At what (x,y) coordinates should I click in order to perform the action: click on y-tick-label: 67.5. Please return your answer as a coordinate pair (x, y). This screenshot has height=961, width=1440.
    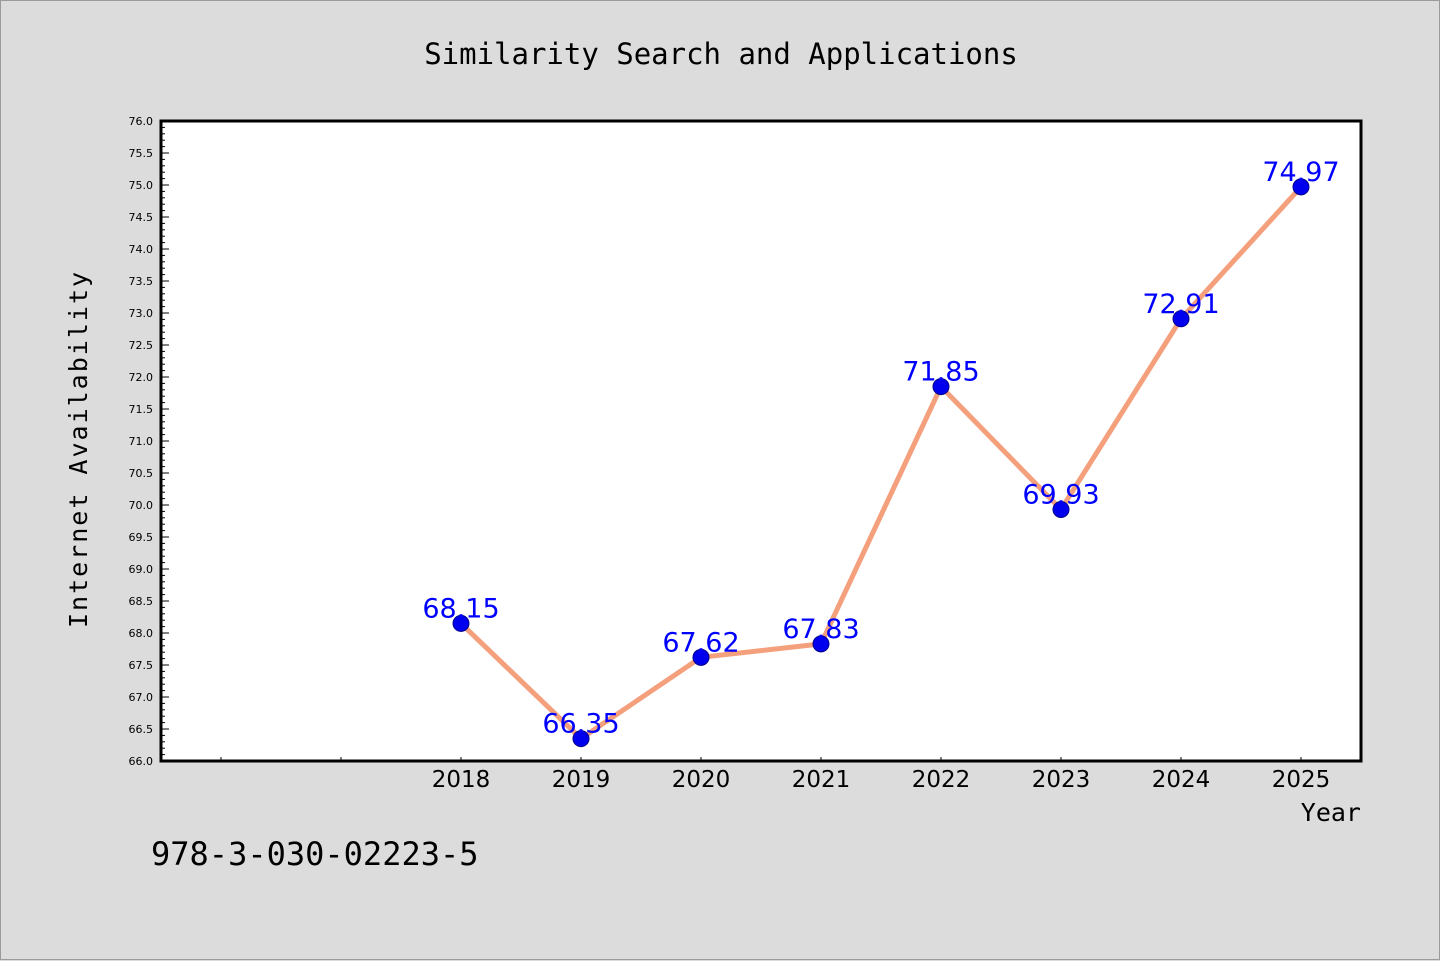
    Looking at the image, I should click on (141, 665).